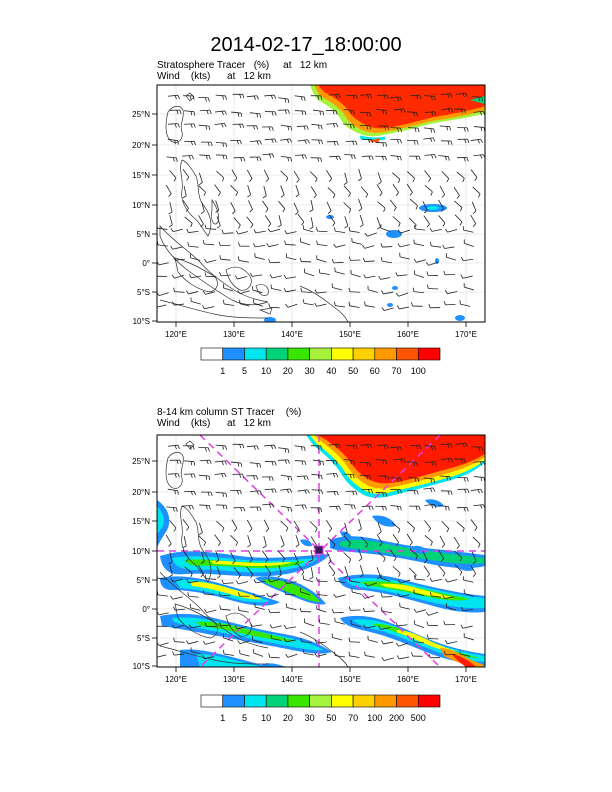  What do you see at coordinates (143, 638) in the screenshot?
I see `panel2-lat-label: 5°S` at bounding box center [143, 638].